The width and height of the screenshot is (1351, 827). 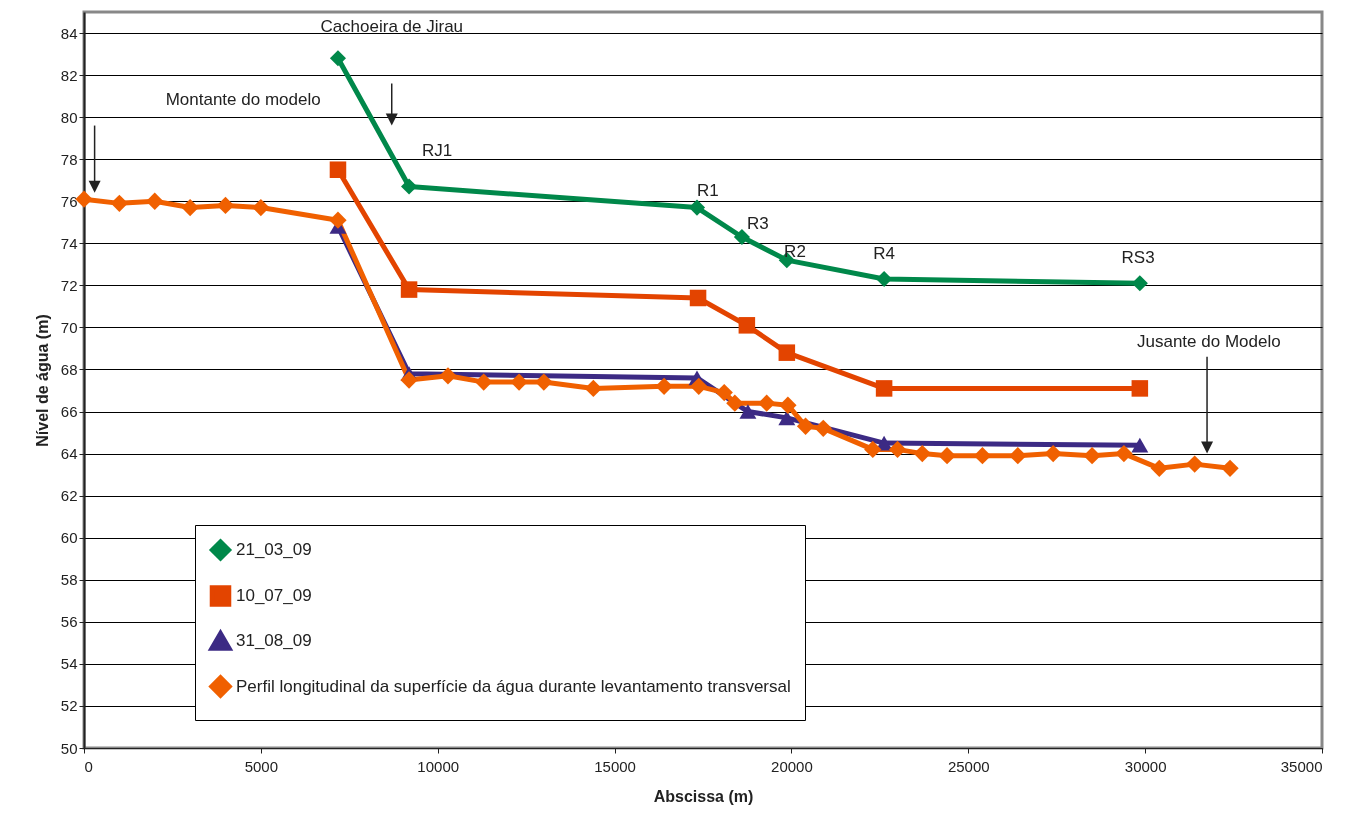 What do you see at coordinates (42, 380) in the screenshot?
I see `y-axis-title: Nível de água (m)` at bounding box center [42, 380].